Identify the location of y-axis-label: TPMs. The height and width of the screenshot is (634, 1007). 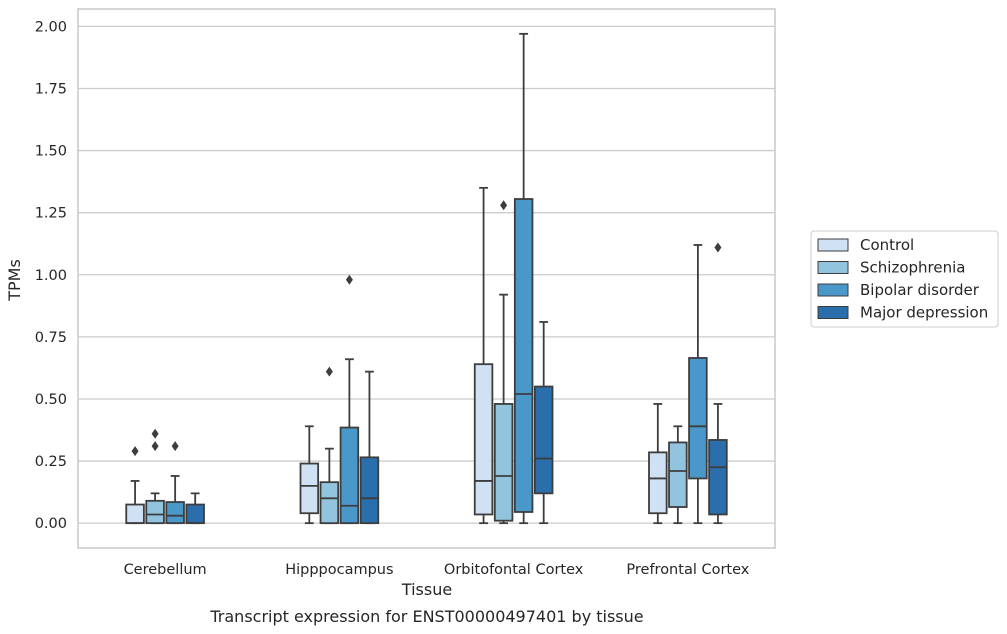
(14, 280).